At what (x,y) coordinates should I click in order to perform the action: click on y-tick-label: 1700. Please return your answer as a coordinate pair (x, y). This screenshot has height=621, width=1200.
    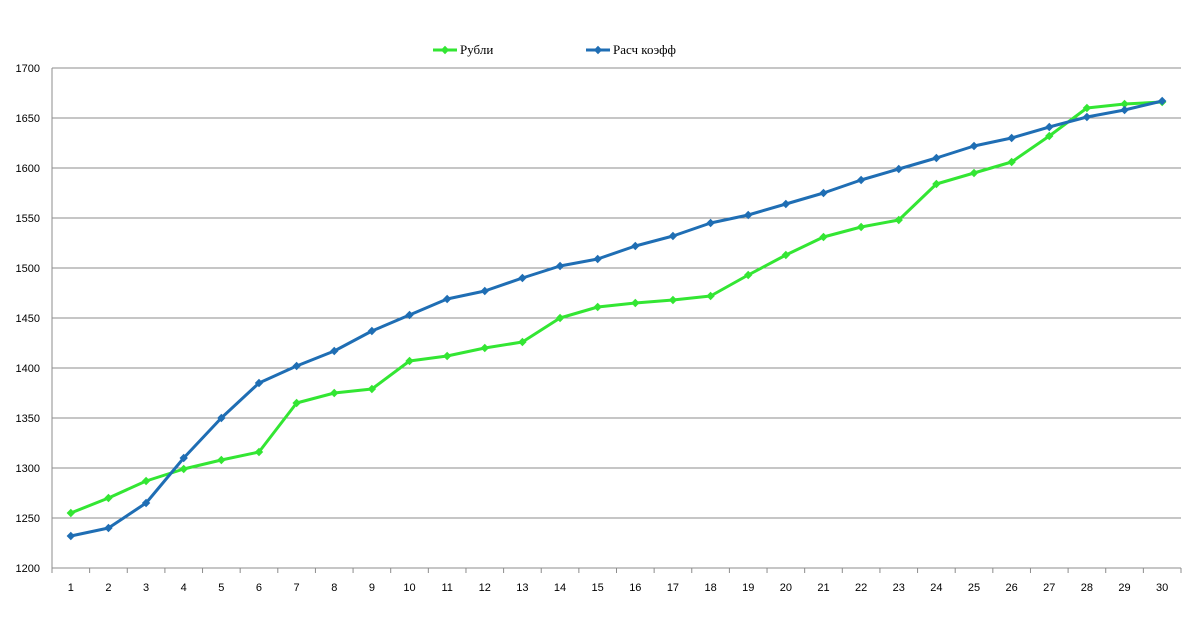
    Looking at the image, I should click on (28, 69).